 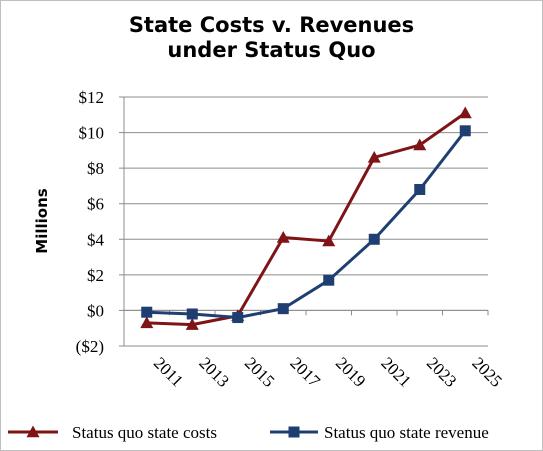 What do you see at coordinates (294, 432) in the screenshot?
I see `legend-marker-square` at bounding box center [294, 432].